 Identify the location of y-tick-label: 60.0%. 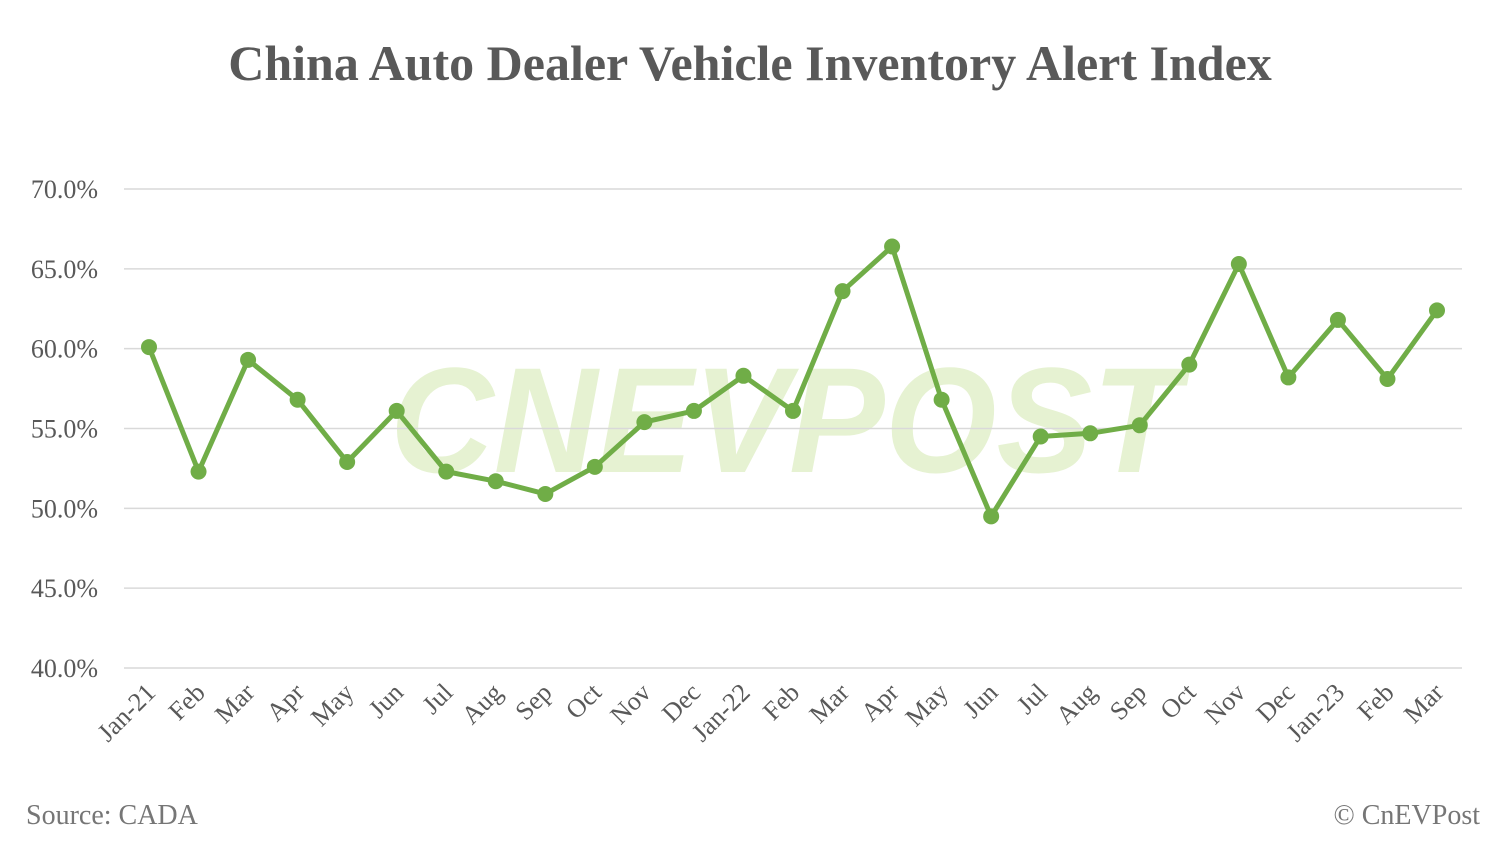
(64, 349).